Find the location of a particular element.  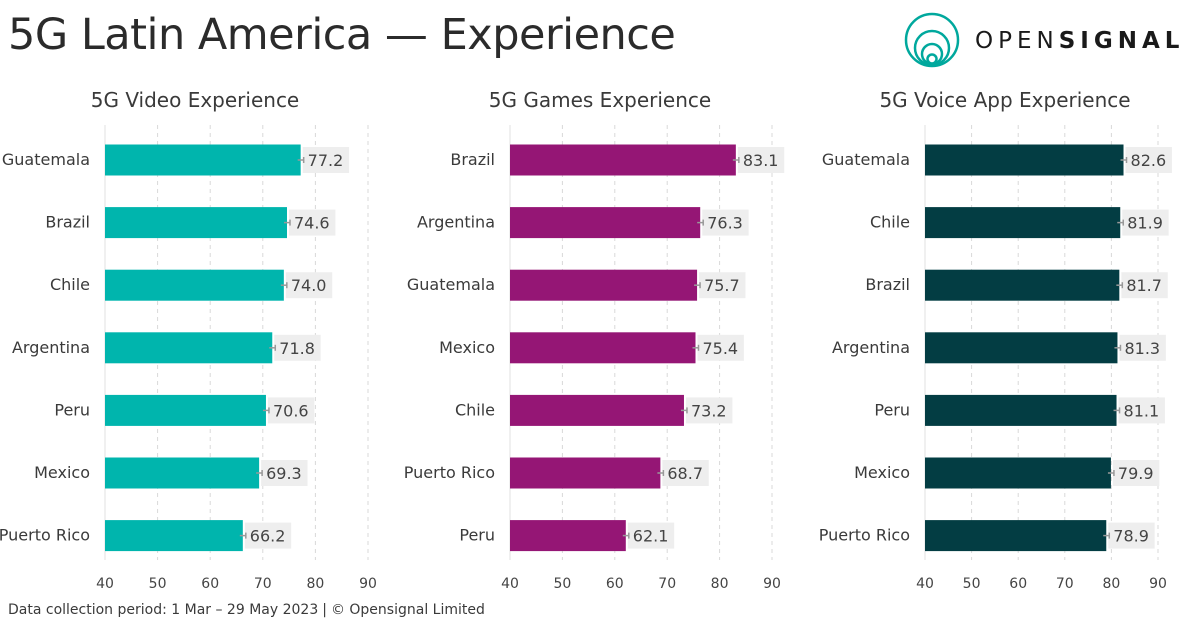

data-label: 83.1 is located at coordinates (761, 160).